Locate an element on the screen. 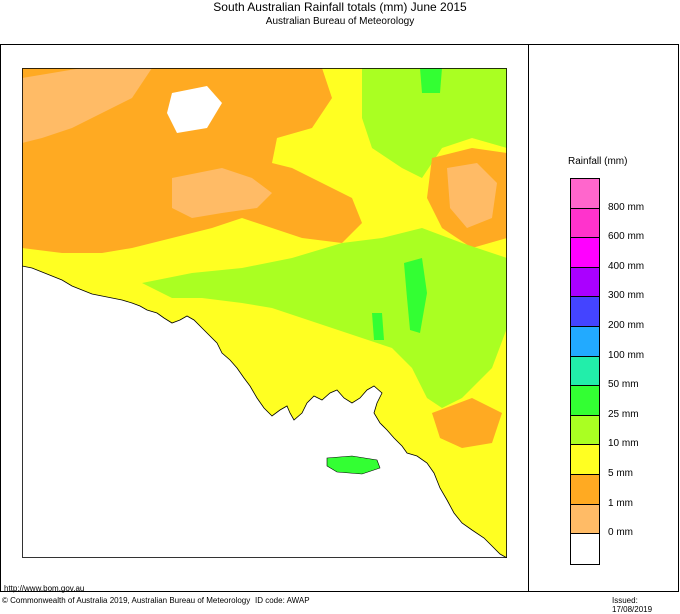 Image resolution: width=680 pixels, height=614 pixels. legend-label: 400 mm is located at coordinates (626, 266).